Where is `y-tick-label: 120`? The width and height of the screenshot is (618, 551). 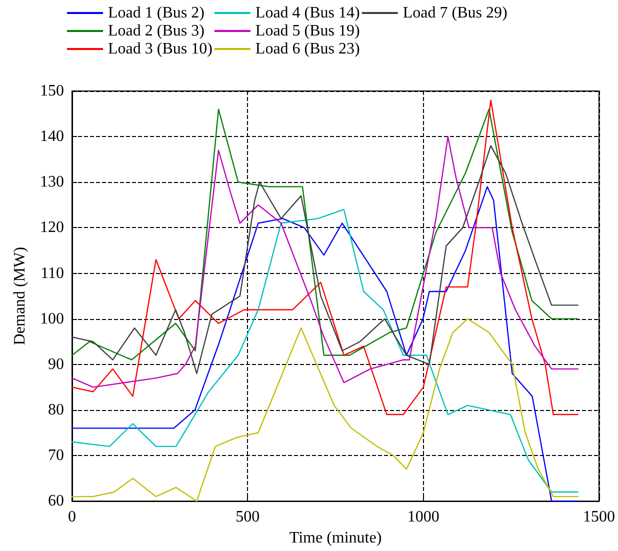
y-tick-label: 120 is located at coordinates (52, 227).